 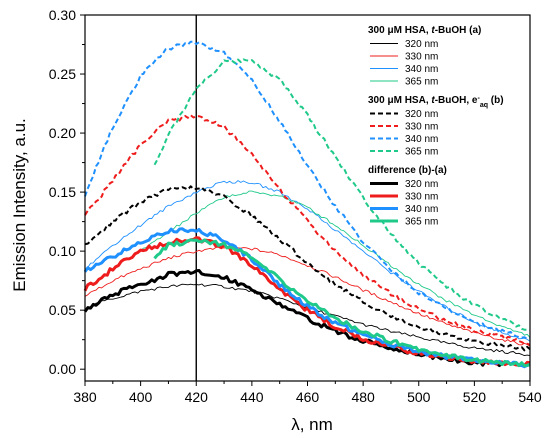 I want to click on x-tick-label: 520, so click(x=475, y=397).